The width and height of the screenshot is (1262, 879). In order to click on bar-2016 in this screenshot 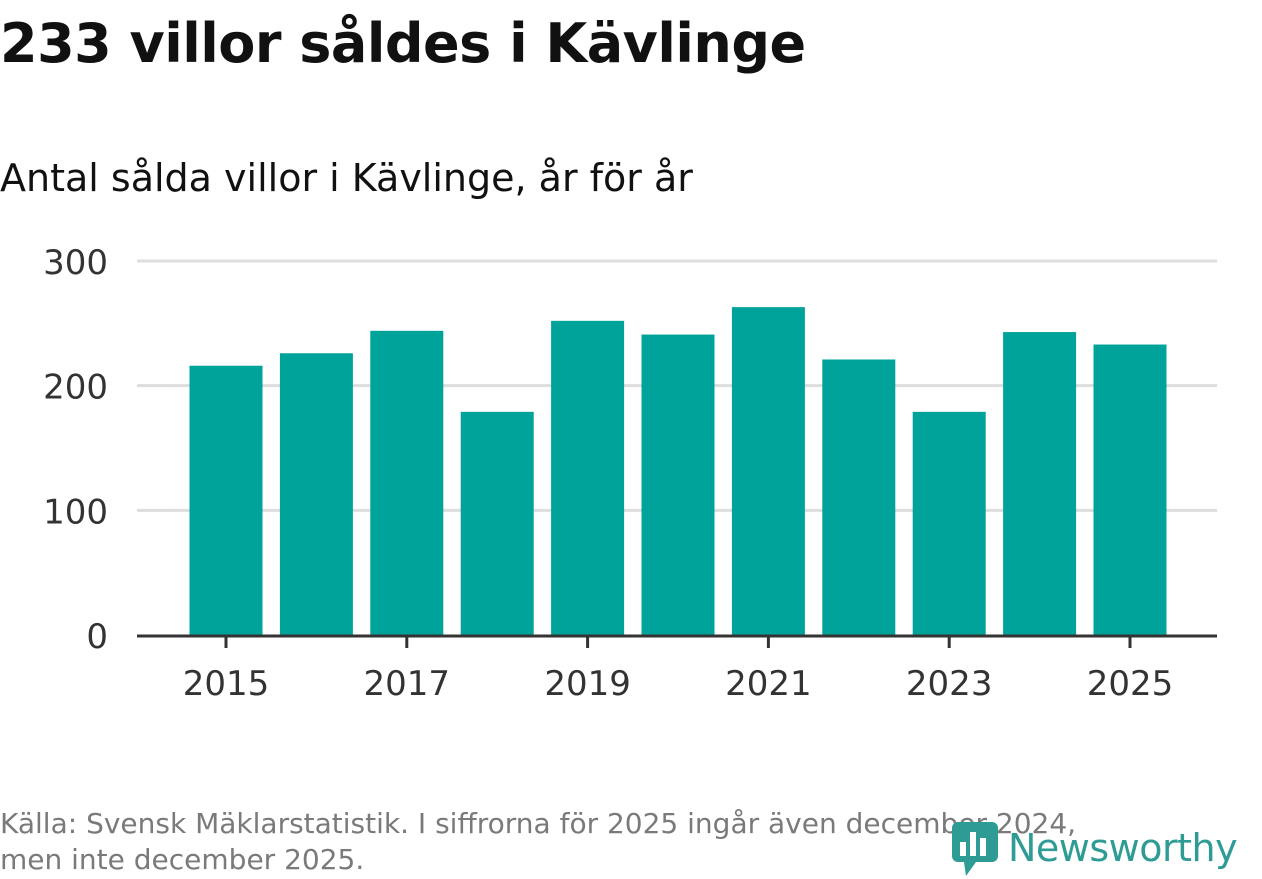, I will do `click(316, 494)`.